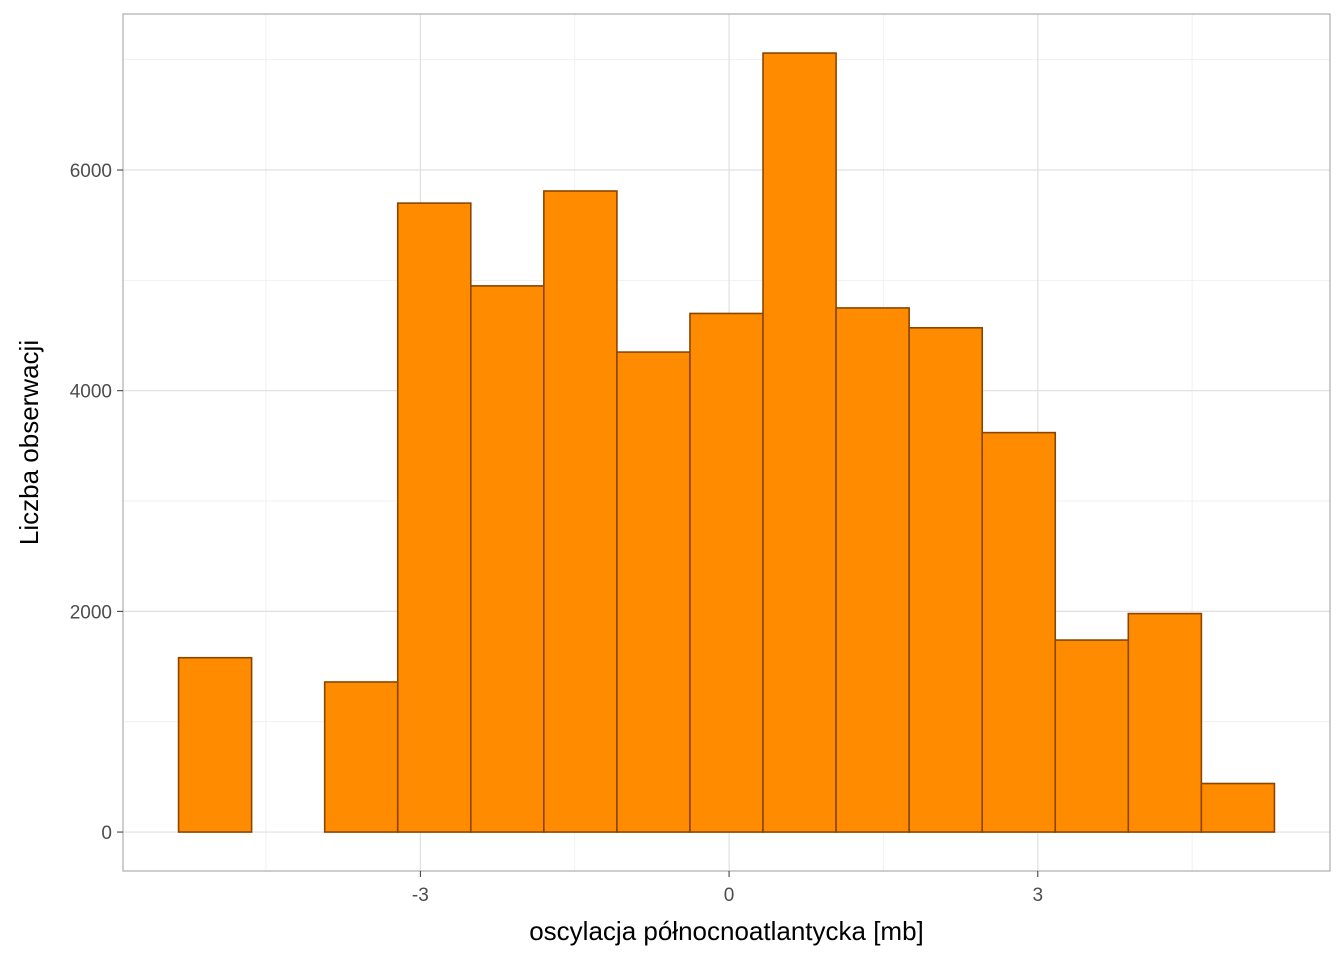 Image resolution: width=1344 pixels, height=960 pixels. I want to click on y-tick-label: 2000, so click(91, 612).